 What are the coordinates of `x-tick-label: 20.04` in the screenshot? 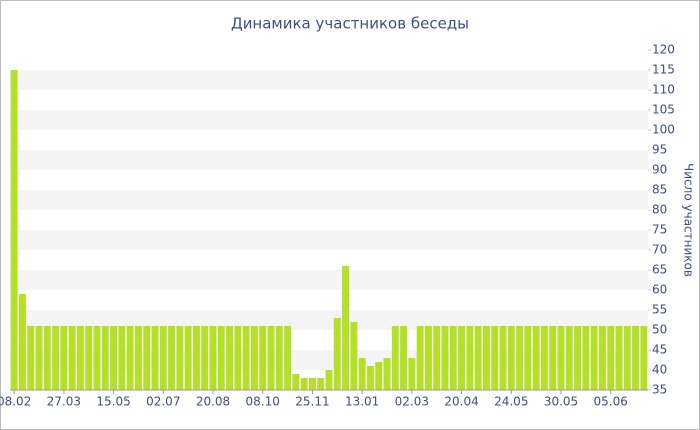 It's located at (461, 402).